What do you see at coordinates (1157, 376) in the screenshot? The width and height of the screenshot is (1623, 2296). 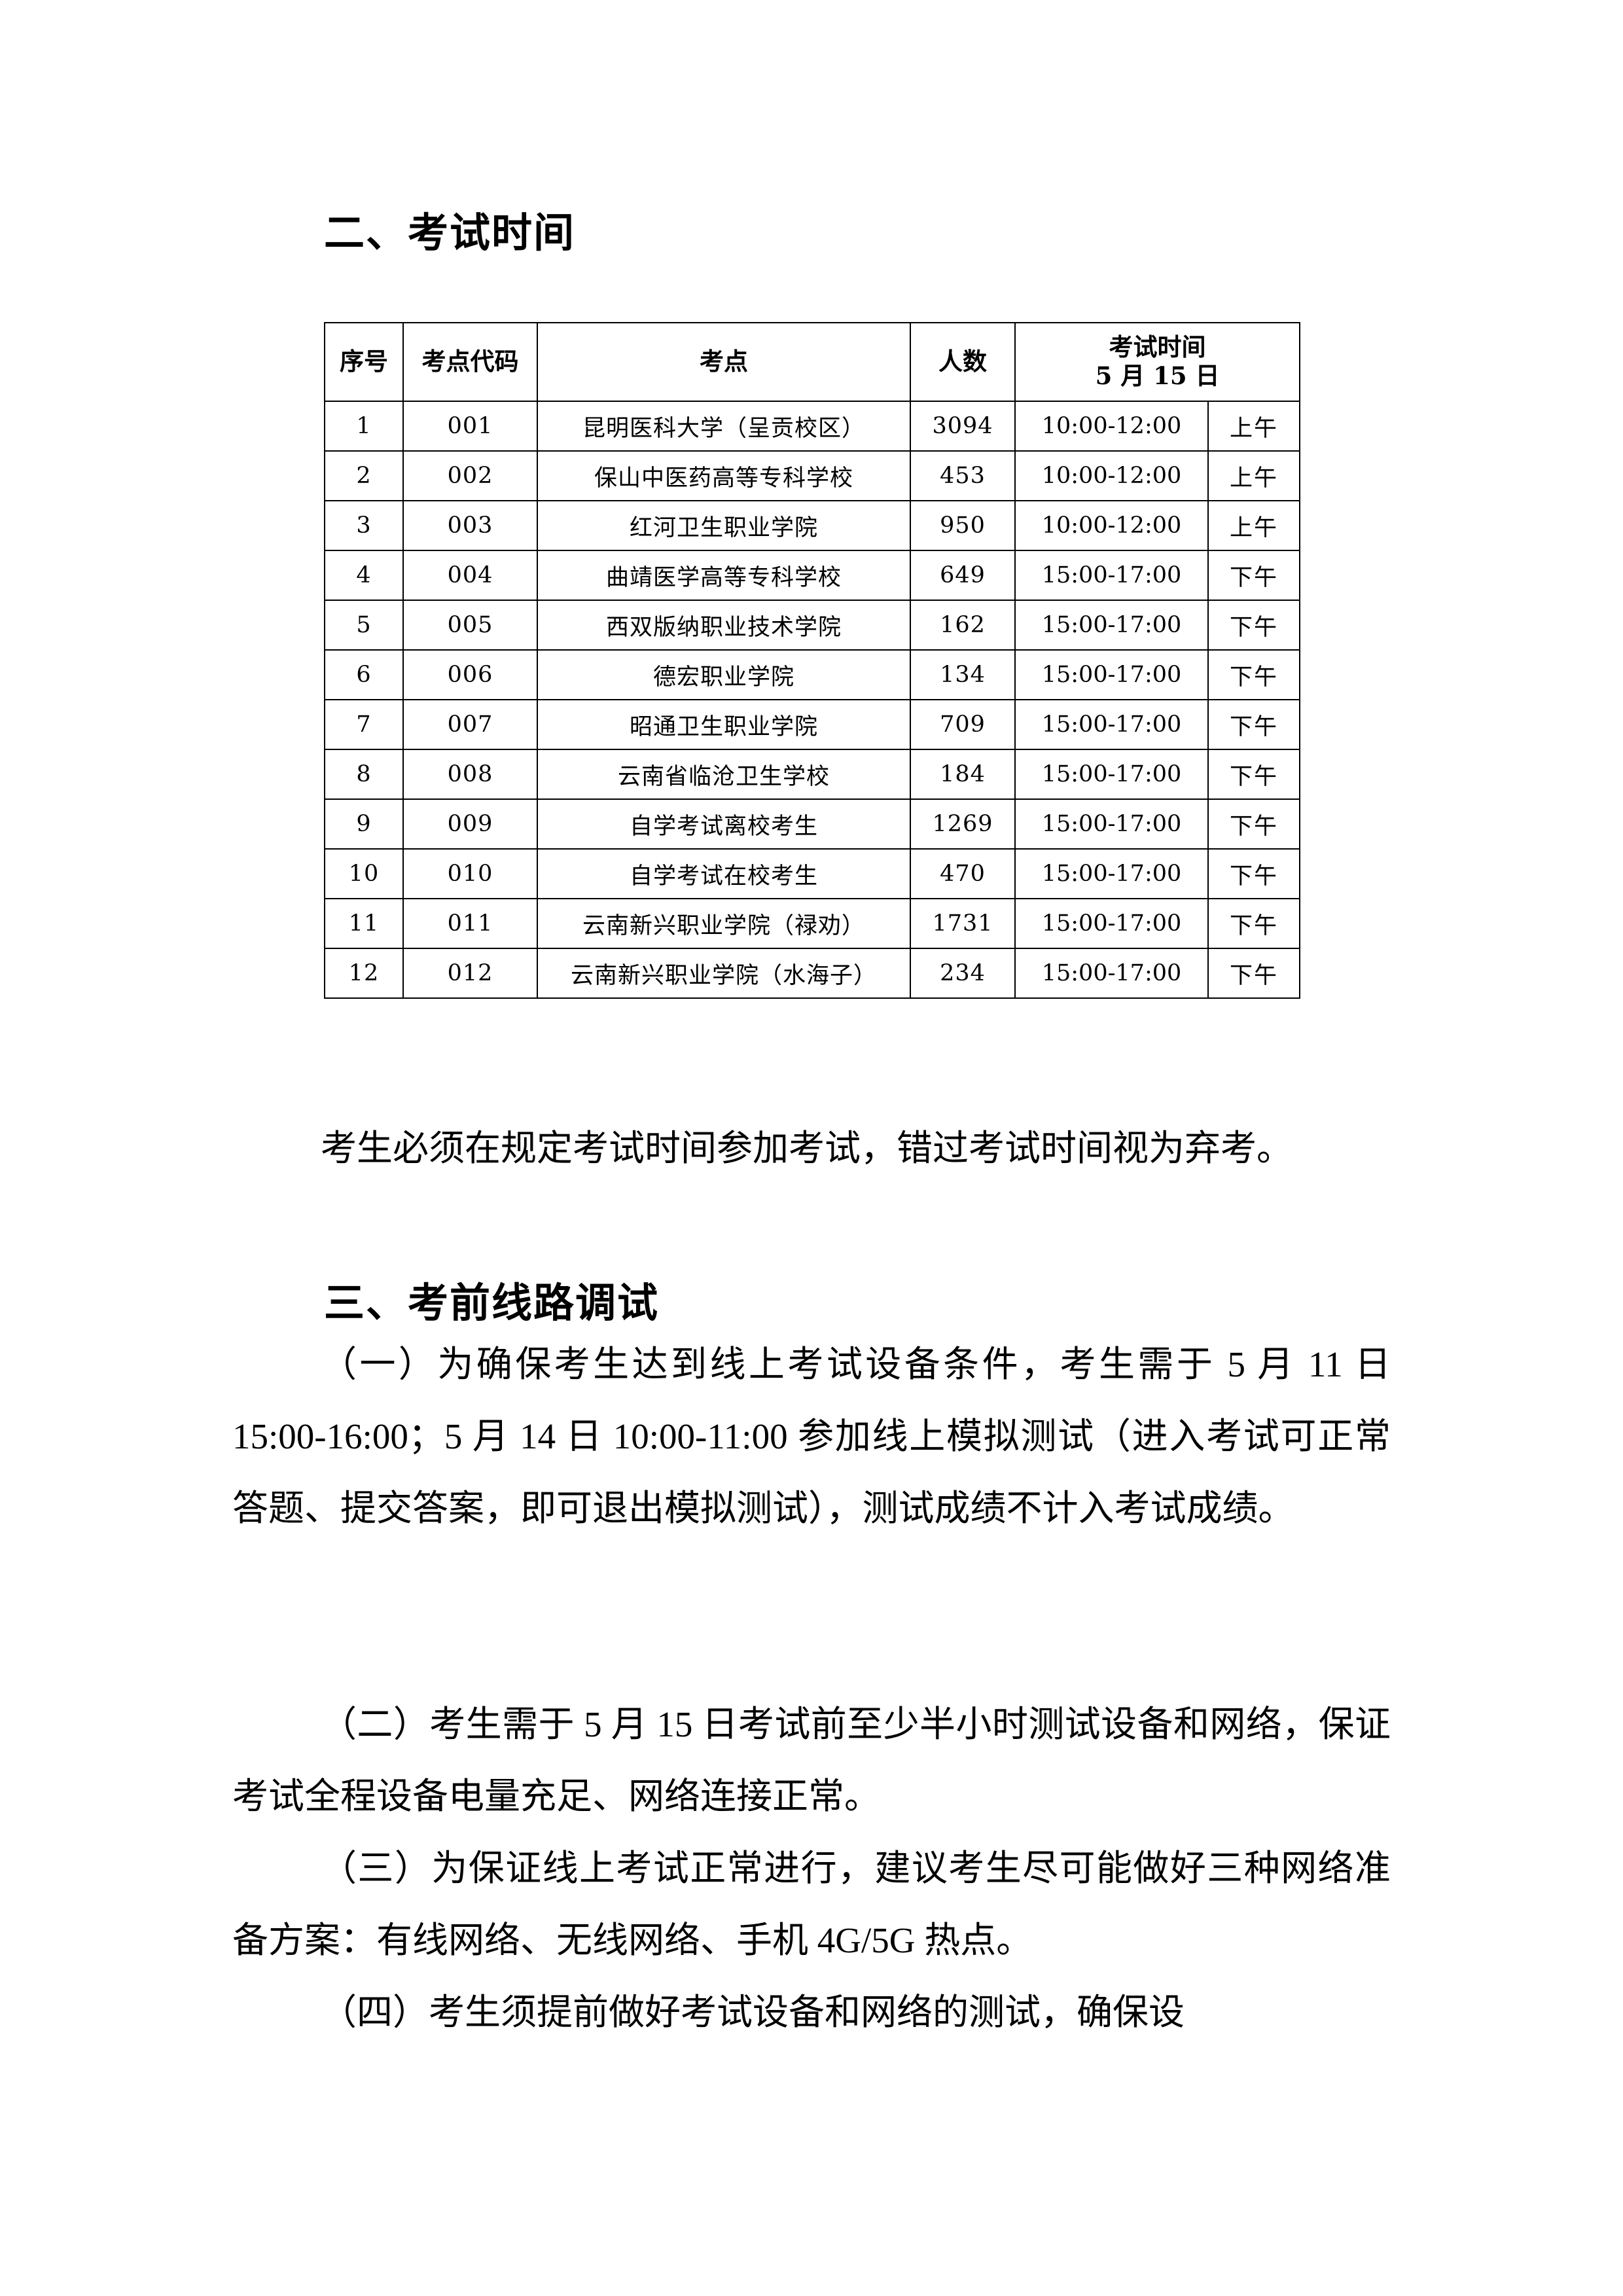 I see `header-exam-time-line2: 5 月 15 日` at bounding box center [1157, 376].